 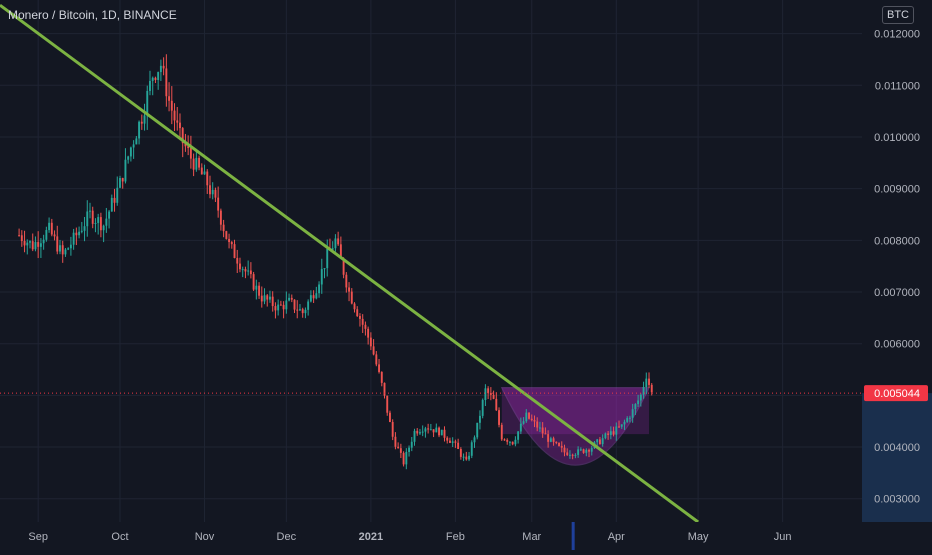 I want to click on time-tick-label: Jun, so click(x=783, y=537).